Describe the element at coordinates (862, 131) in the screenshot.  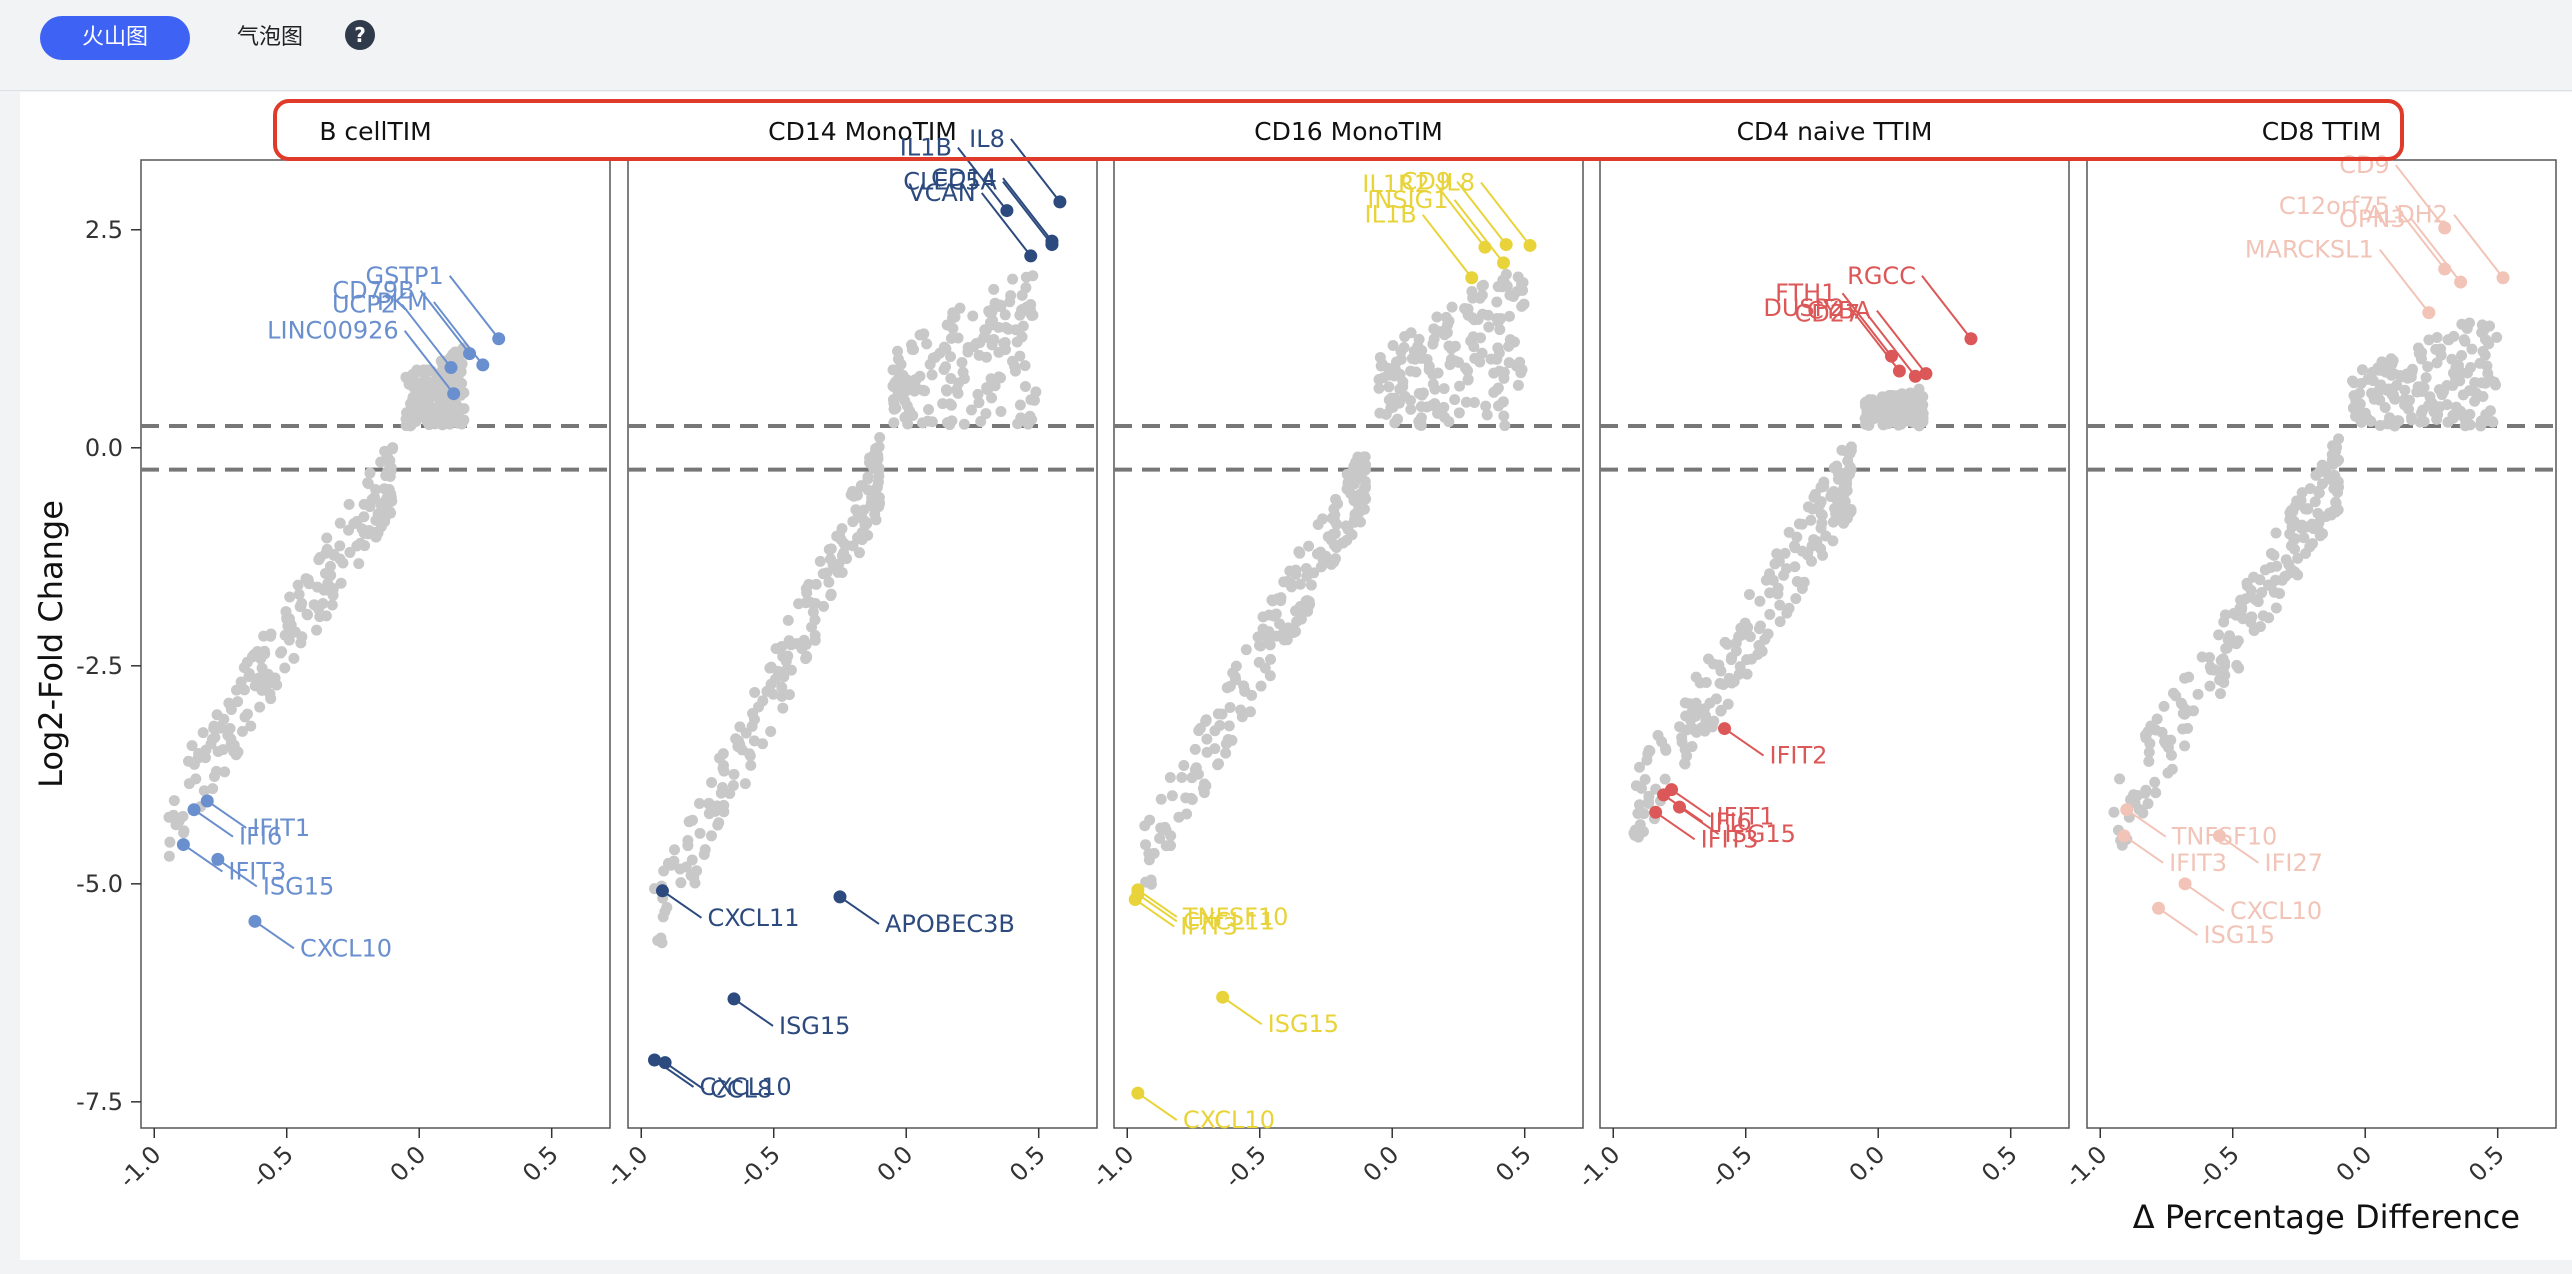
I see `panel-title: CD14 MonoTIM` at that location.